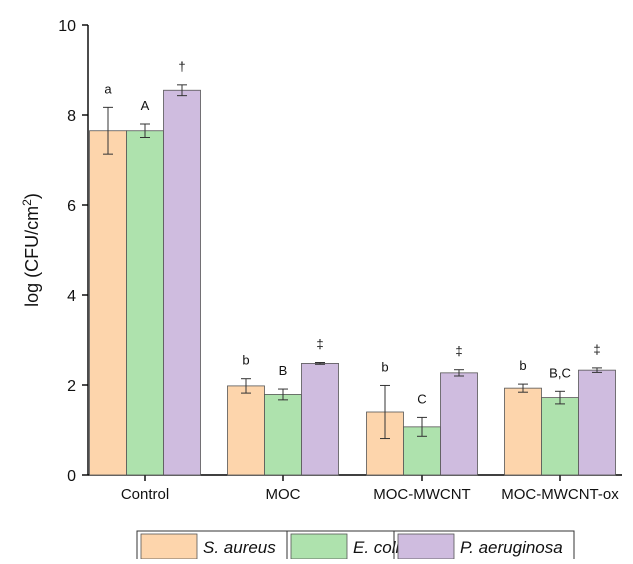  What do you see at coordinates (239, 547) in the screenshot?
I see `legend-label: S. aureus` at bounding box center [239, 547].